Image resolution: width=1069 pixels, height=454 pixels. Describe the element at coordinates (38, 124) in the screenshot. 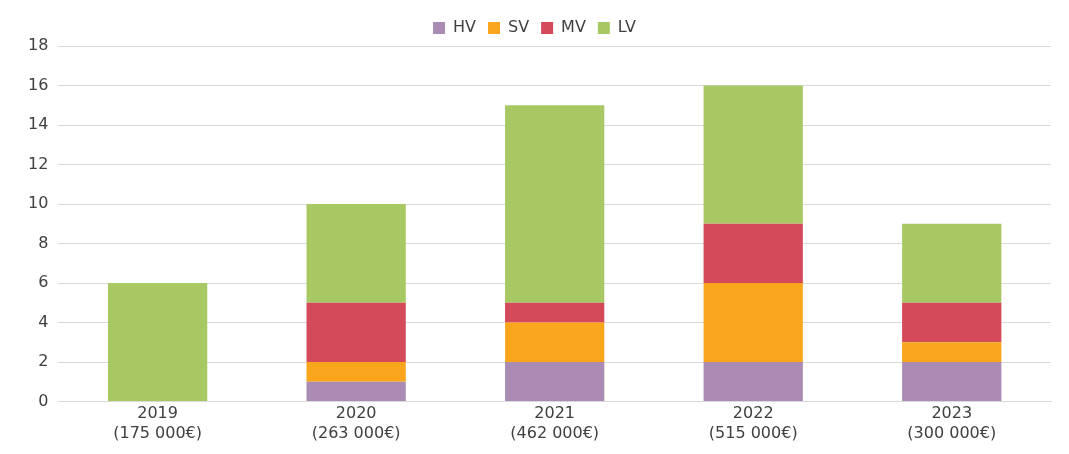

I see `y-tick-label: 14` at that location.